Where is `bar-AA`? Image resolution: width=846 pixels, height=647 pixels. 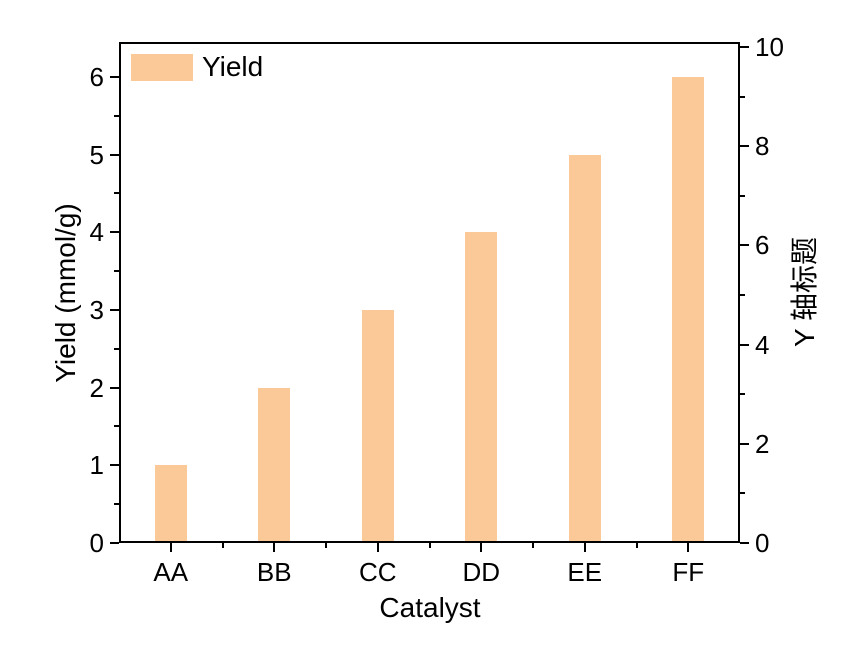 bar-AA is located at coordinates (170, 504).